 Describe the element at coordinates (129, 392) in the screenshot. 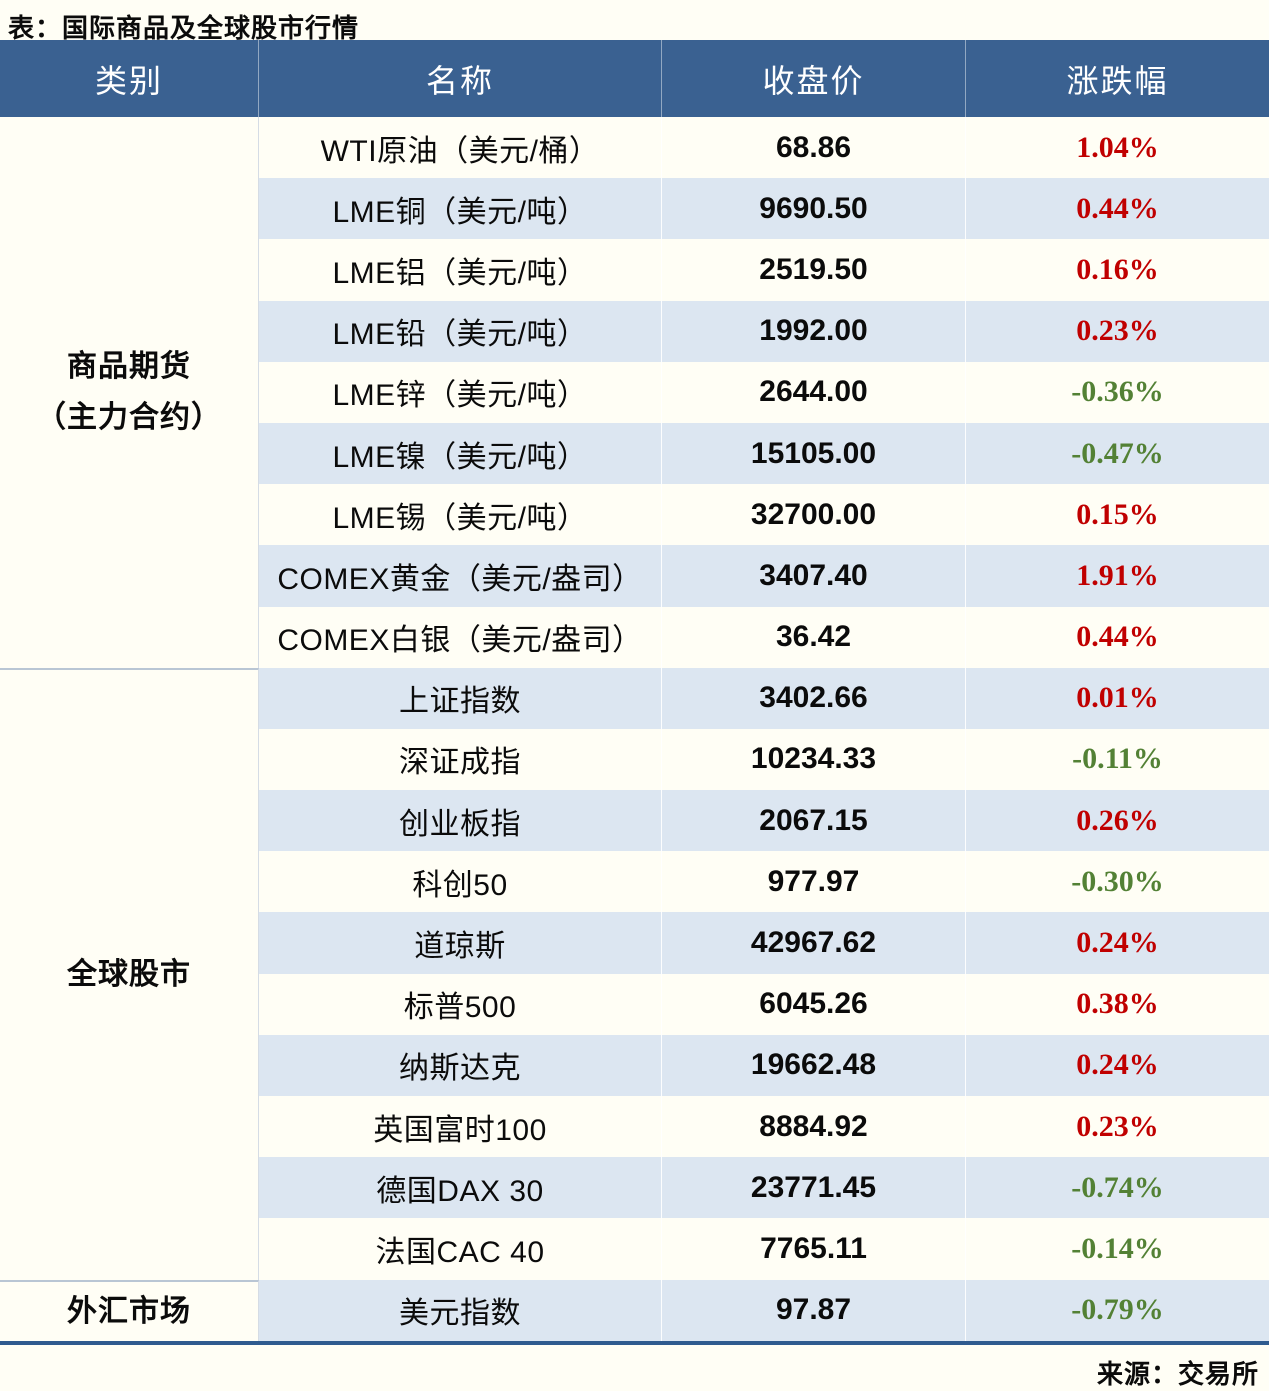

I see `category-cell: 商品期货 （主力合约）` at that location.